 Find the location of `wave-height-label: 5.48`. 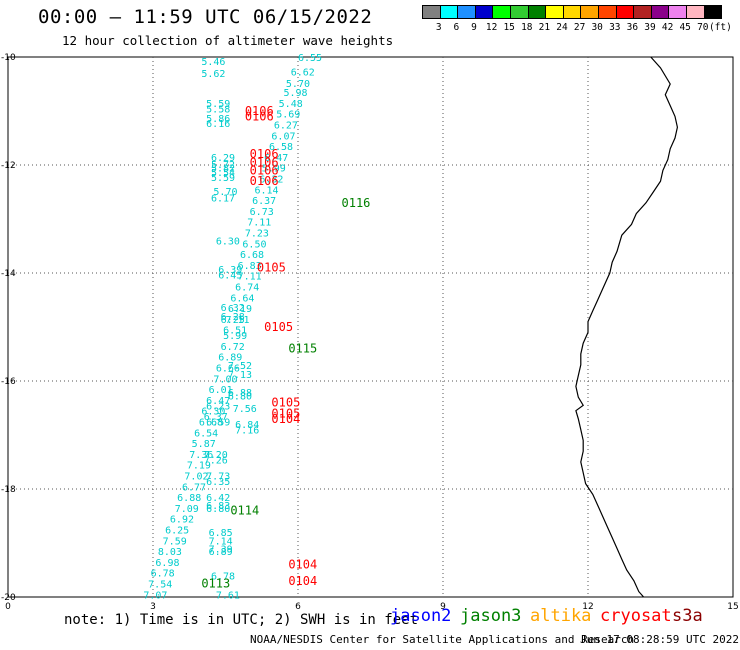

wave-height-label: 5.48 is located at coordinates (291, 104).